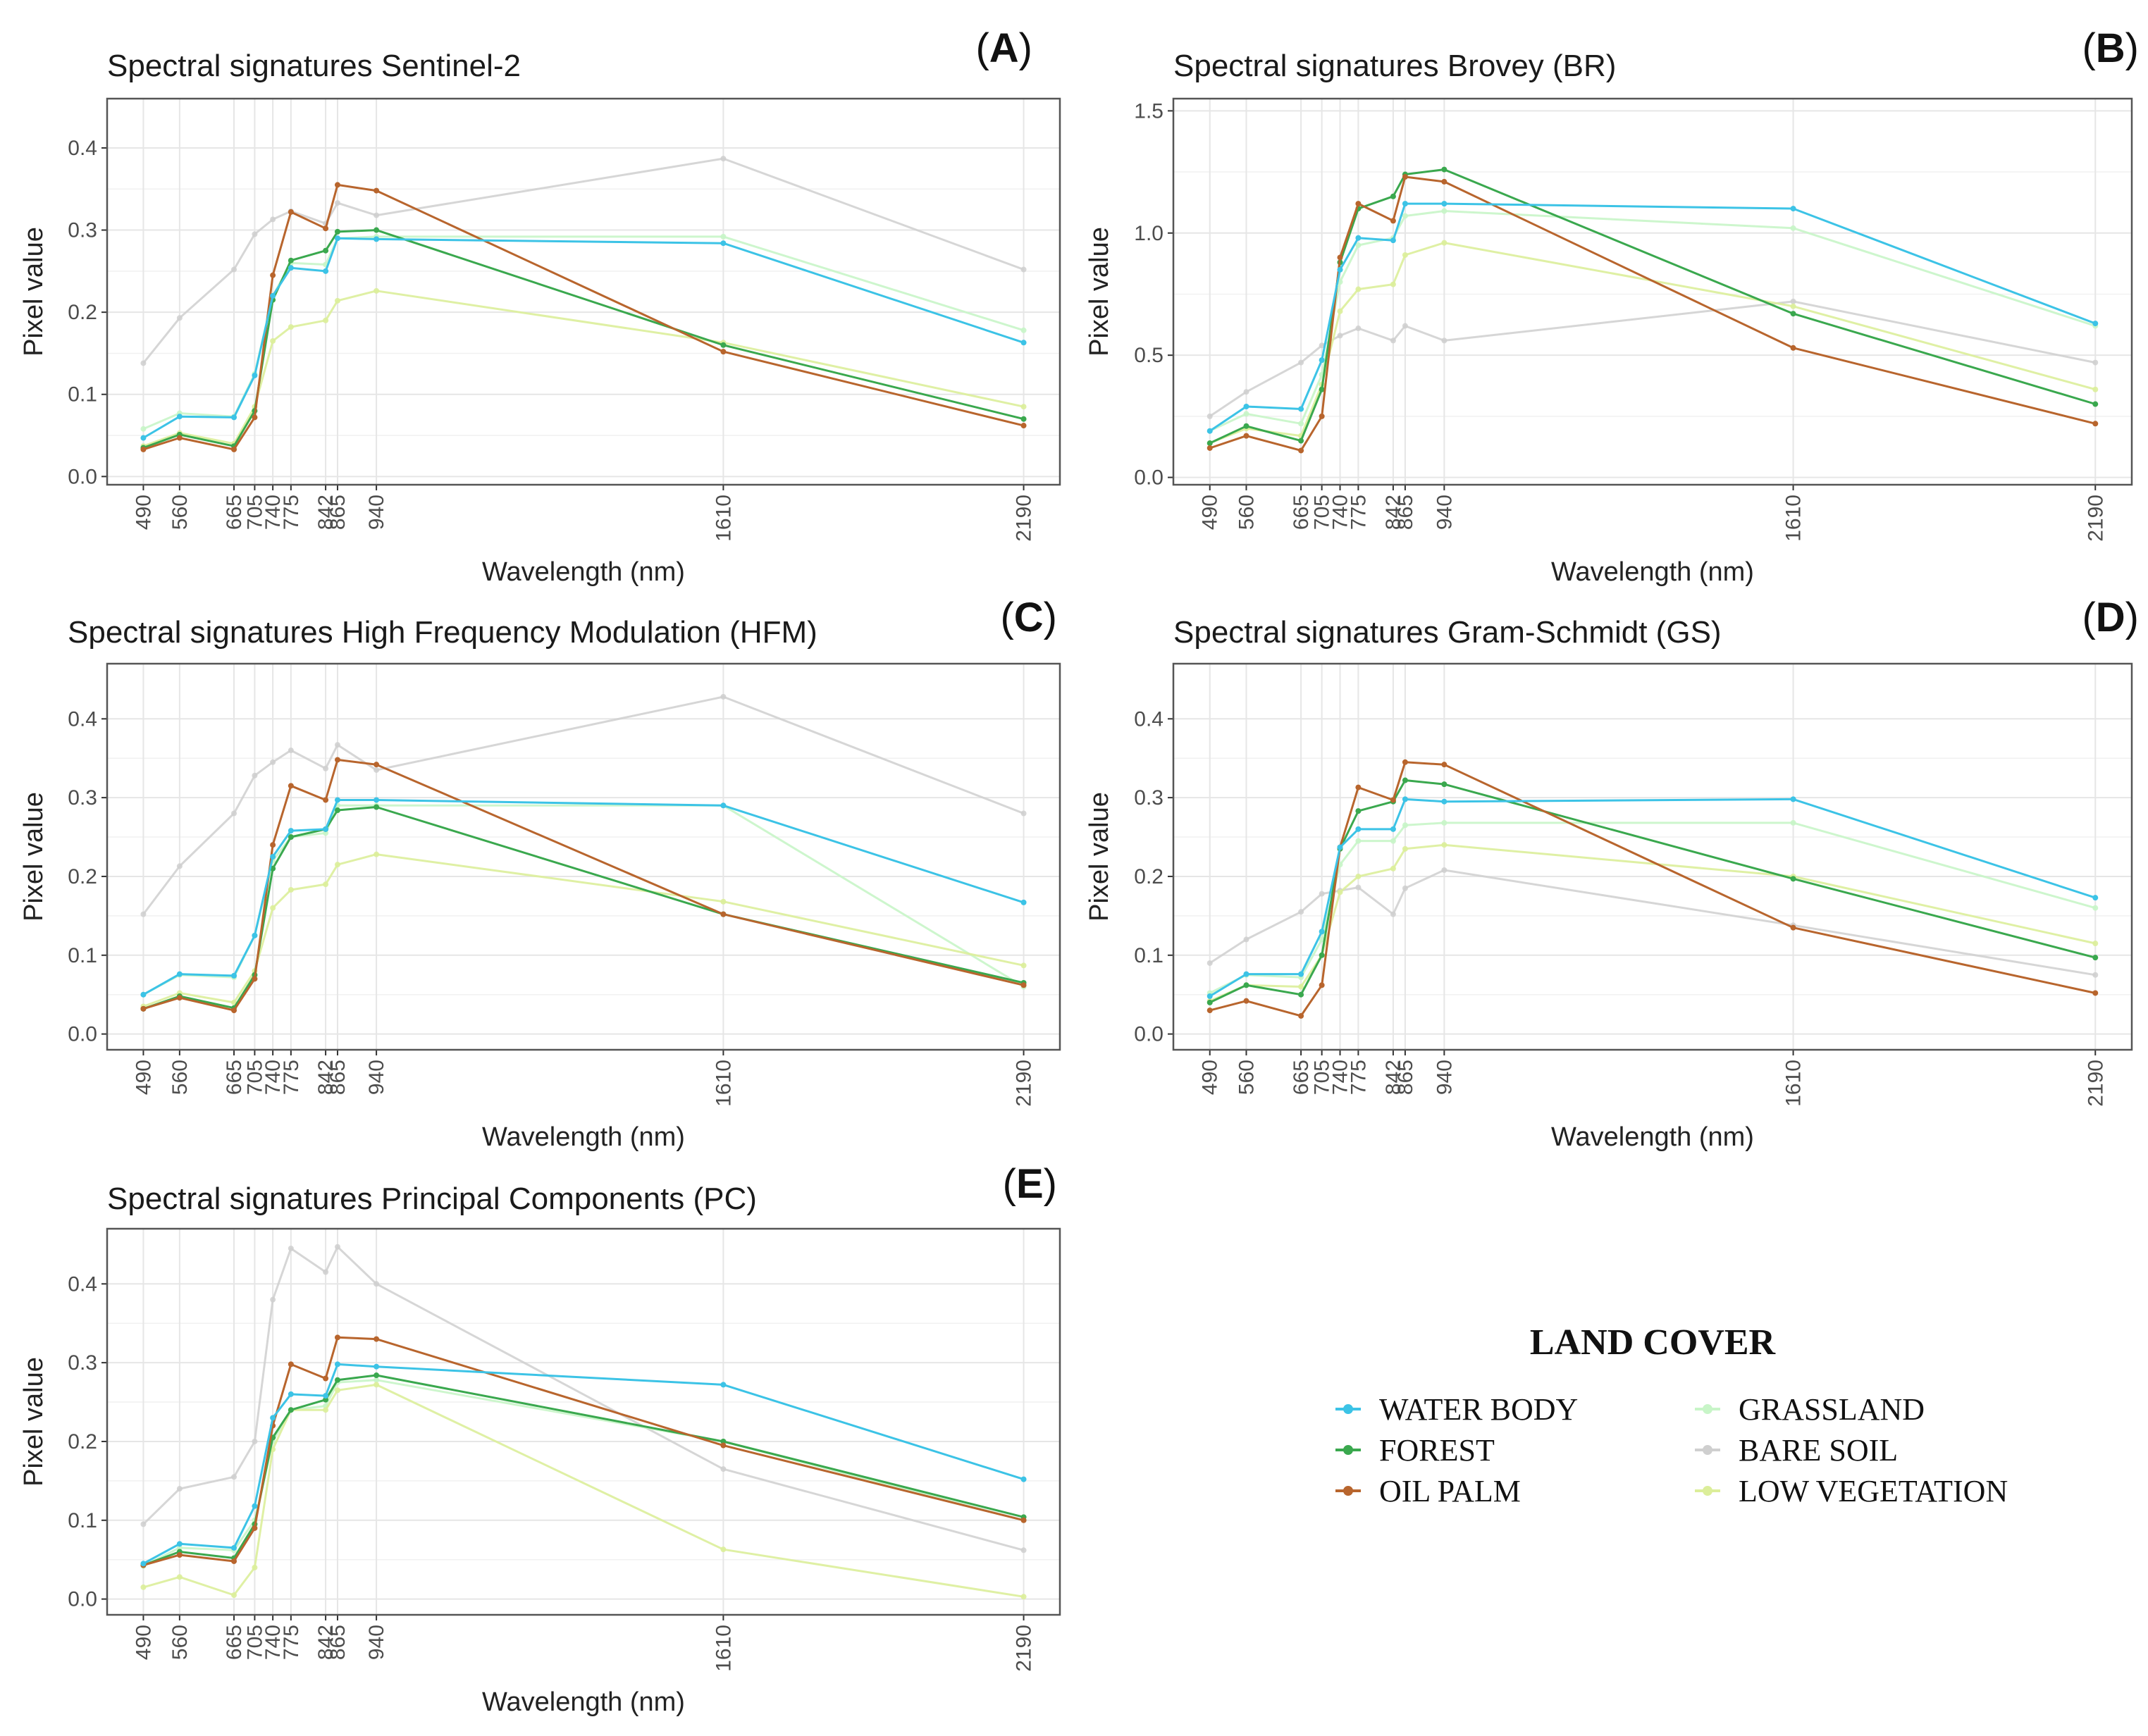 The image size is (2148, 1736). Describe the element at coordinates (326, 1078) in the screenshot. I see `x-tick-label: 842` at that location.